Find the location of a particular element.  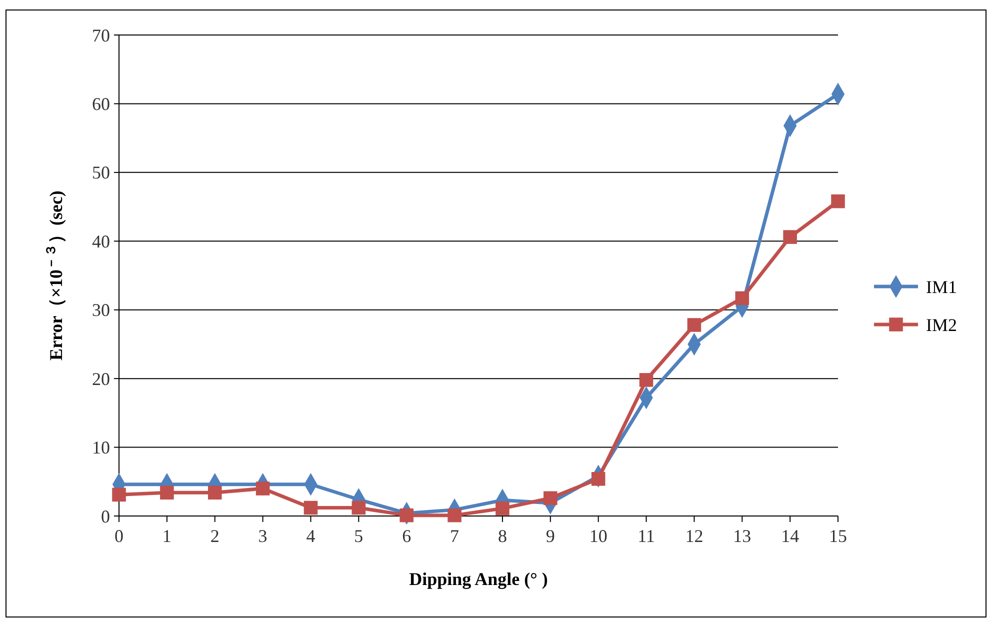

y-tick-label: 50 is located at coordinates (101, 172).